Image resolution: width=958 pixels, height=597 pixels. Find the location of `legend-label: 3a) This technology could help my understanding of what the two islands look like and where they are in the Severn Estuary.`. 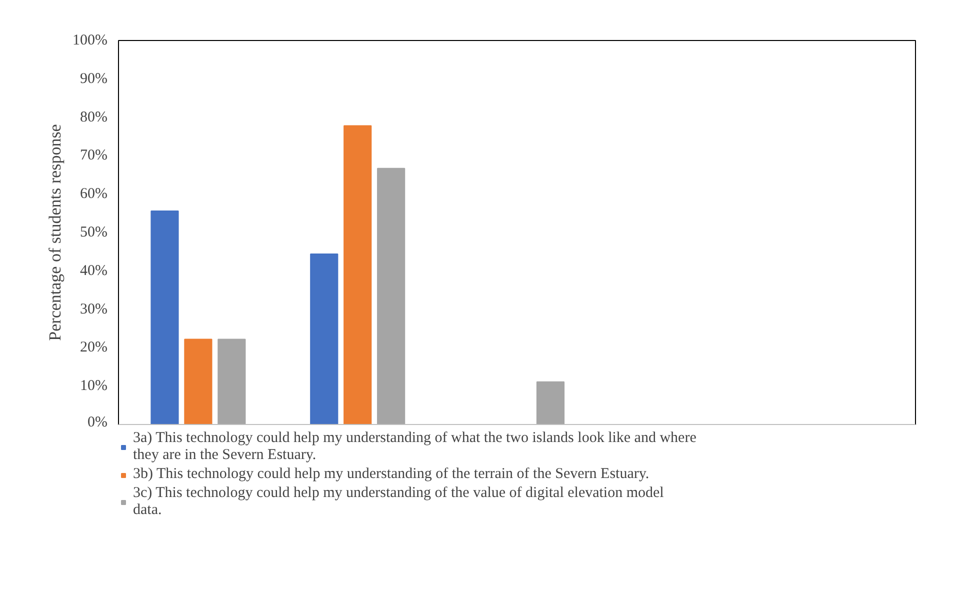

legend-label: 3a) This technology could help my understanding of what the two islands look like and where they are in the Severn Estuary. is located at coordinates (414, 447).